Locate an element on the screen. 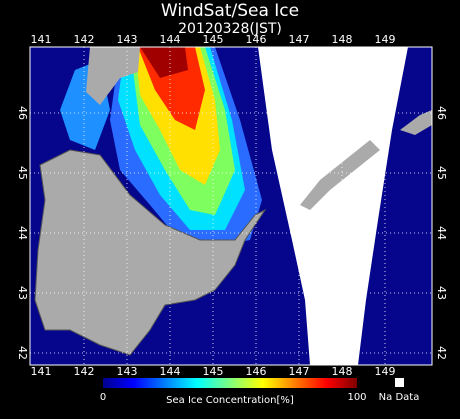 The height and width of the screenshot is (419, 460). lon-label-bottom: 147 is located at coordinates (299, 371).